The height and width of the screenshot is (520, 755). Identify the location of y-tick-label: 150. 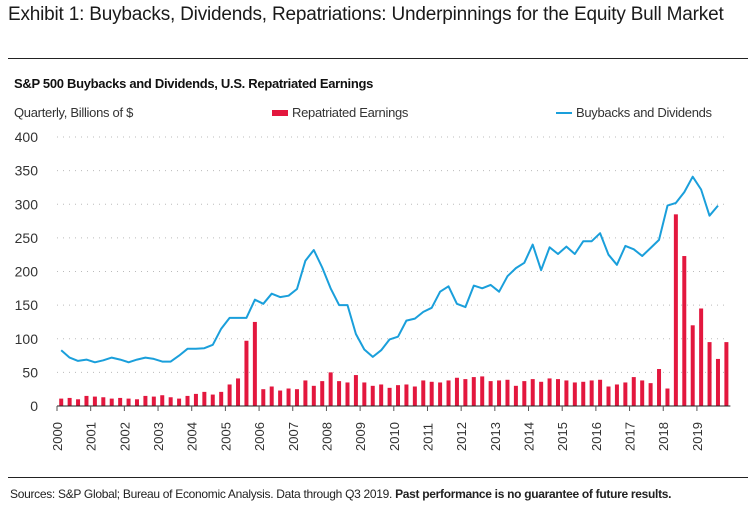
(27, 305).